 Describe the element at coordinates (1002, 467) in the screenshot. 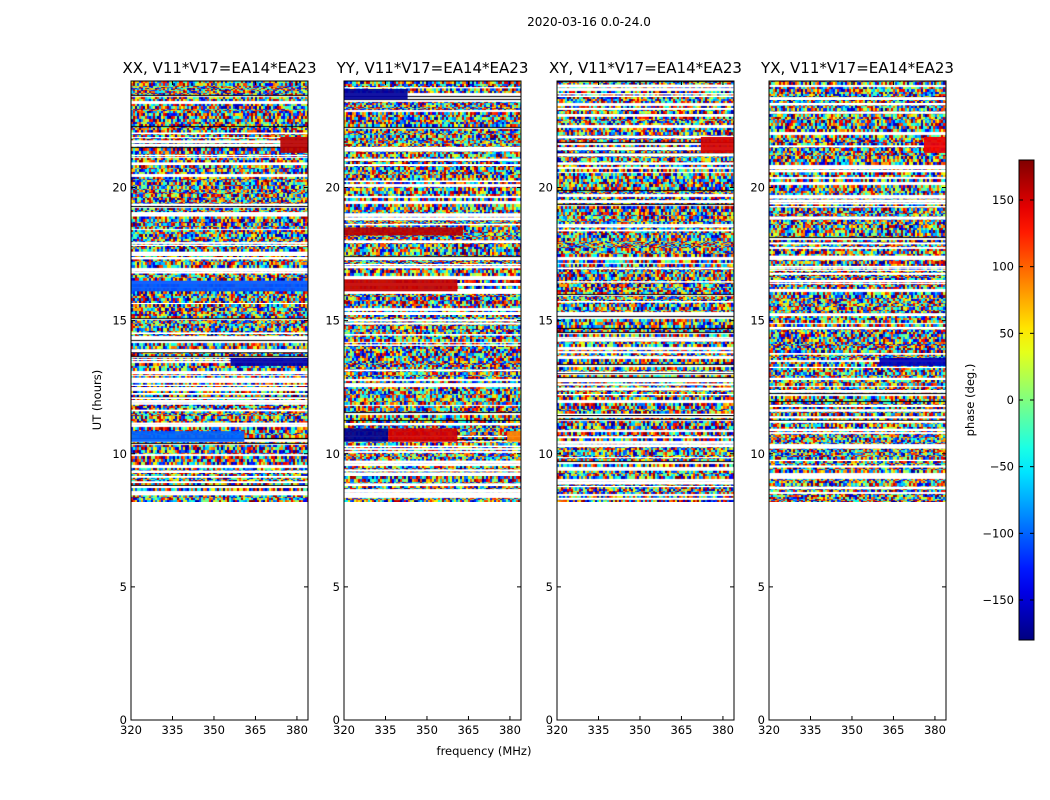

I see `colorbar-tick-label: −50` at that location.